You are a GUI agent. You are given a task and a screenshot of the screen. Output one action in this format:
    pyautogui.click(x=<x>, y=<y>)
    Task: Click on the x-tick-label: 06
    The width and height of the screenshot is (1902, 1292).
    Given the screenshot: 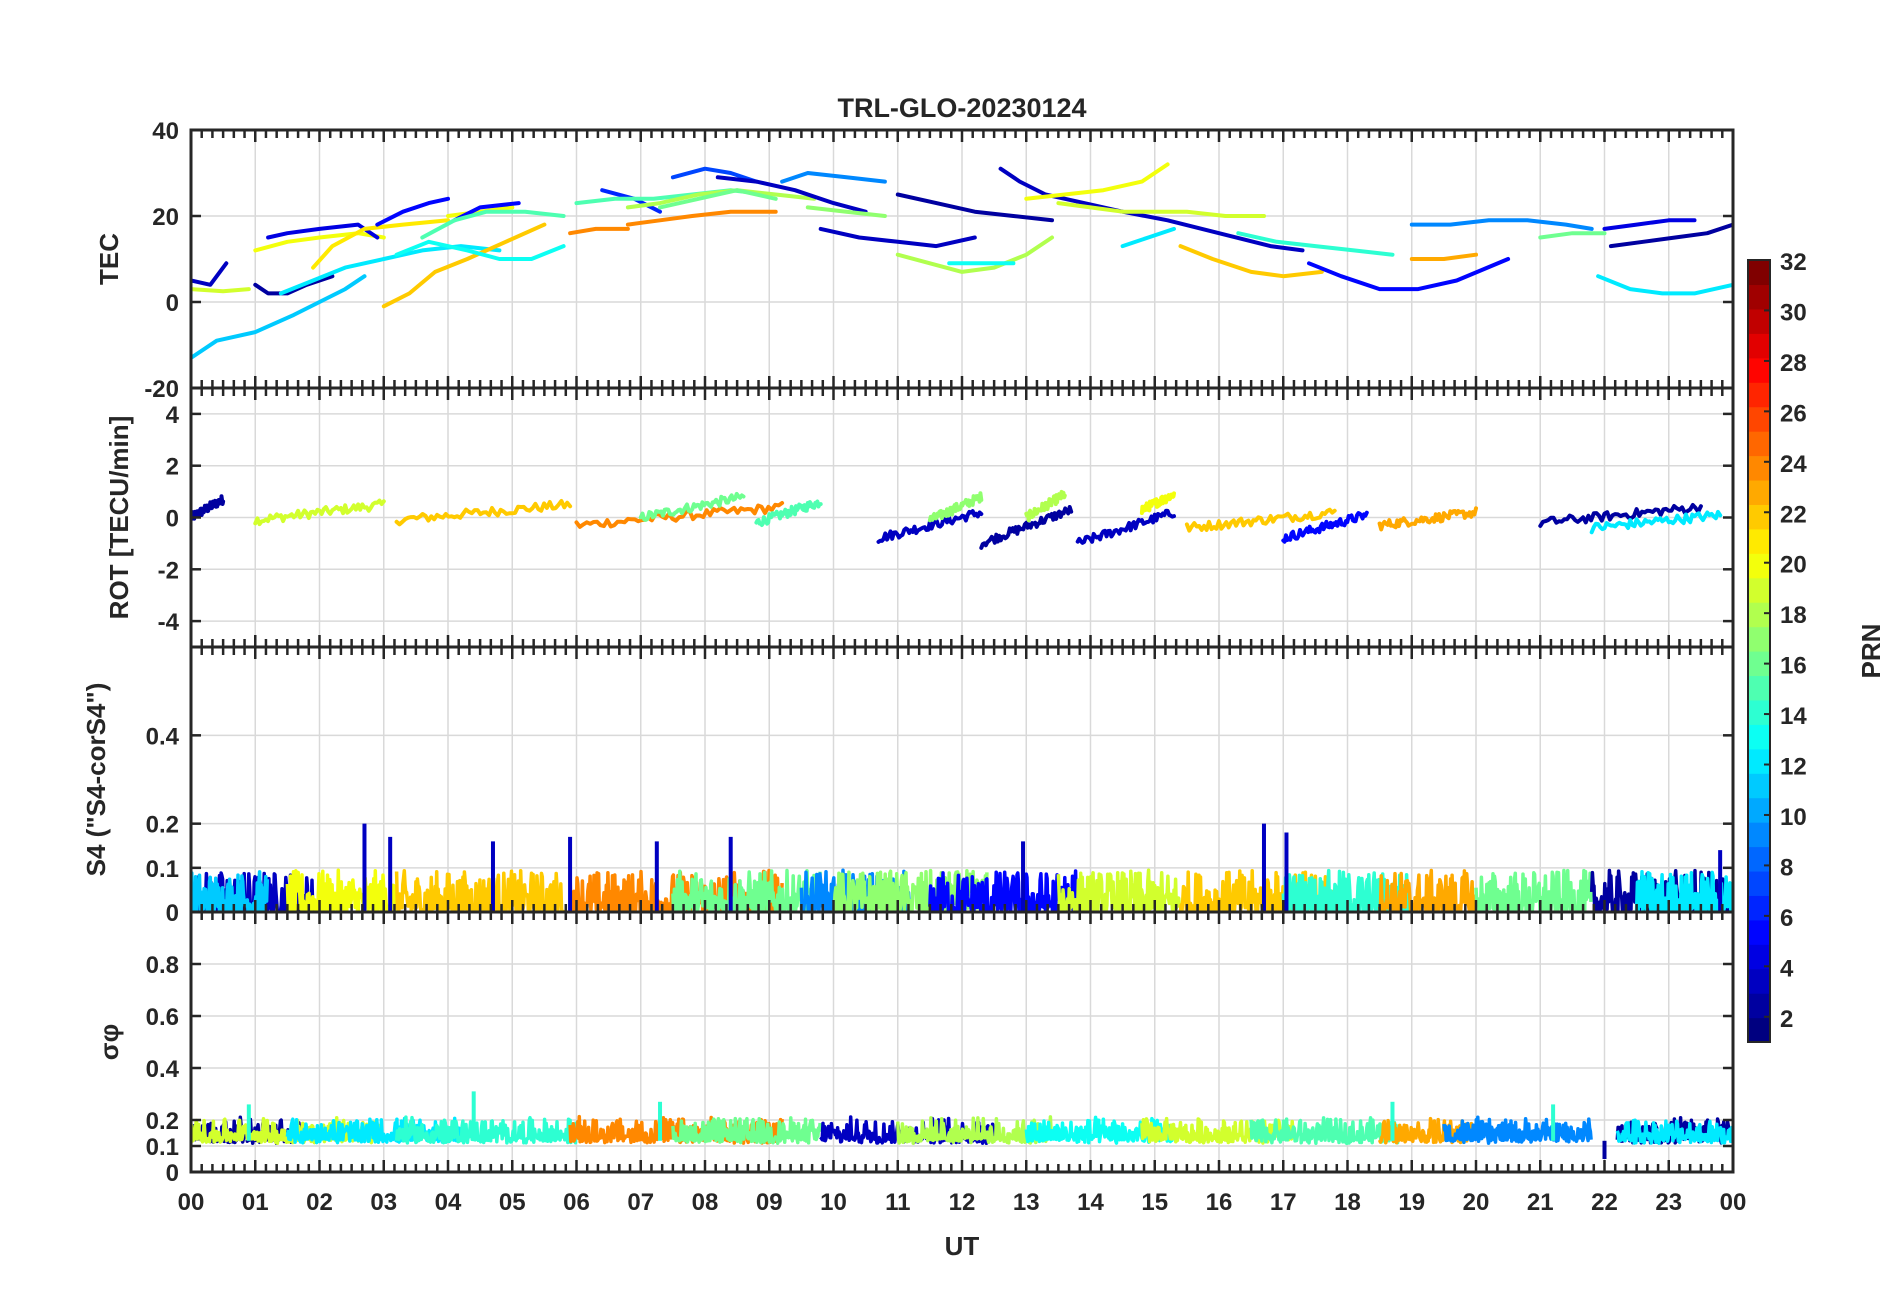 What is the action you would take?
    pyautogui.click(x=576, y=1202)
    